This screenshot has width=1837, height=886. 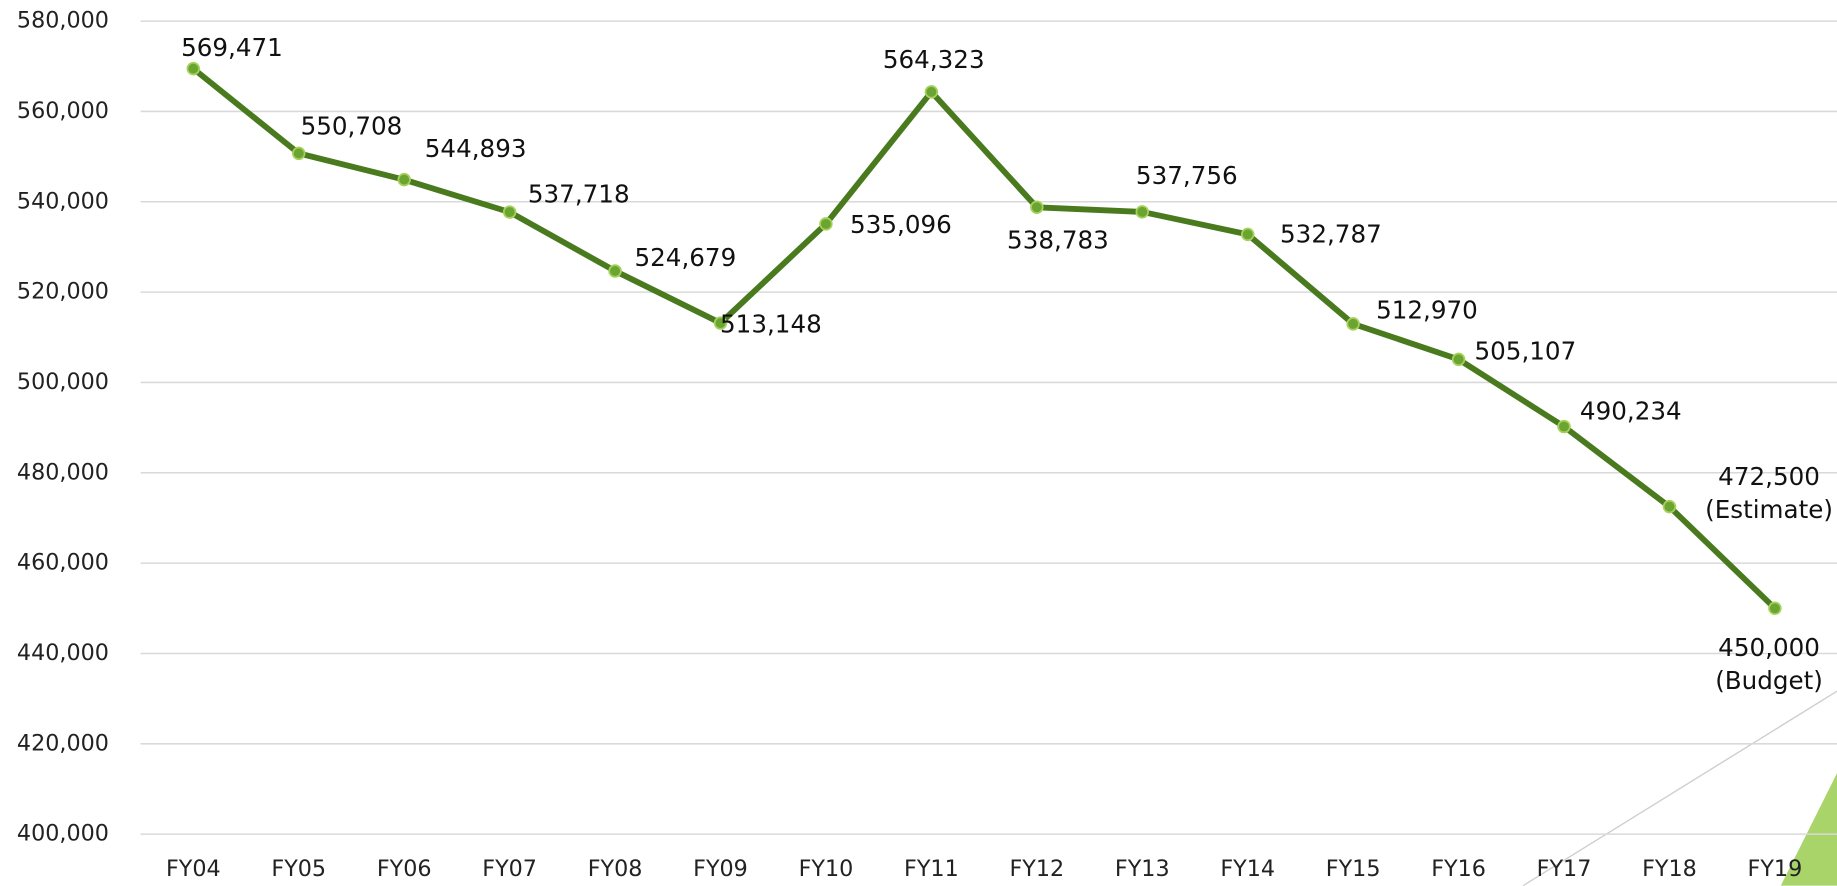 What do you see at coordinates (578, 194) in the screenshot?
I see `data-label: 537,718` at bounding box center [578, 194].